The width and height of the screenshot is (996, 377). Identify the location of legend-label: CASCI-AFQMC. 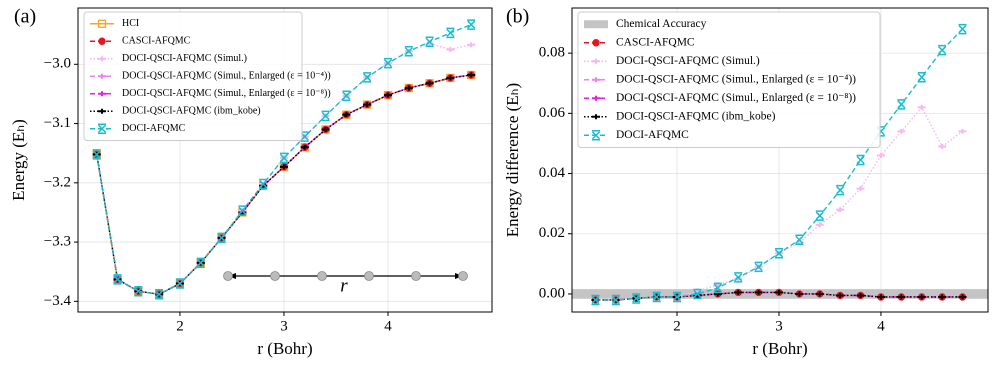
(655, 42).